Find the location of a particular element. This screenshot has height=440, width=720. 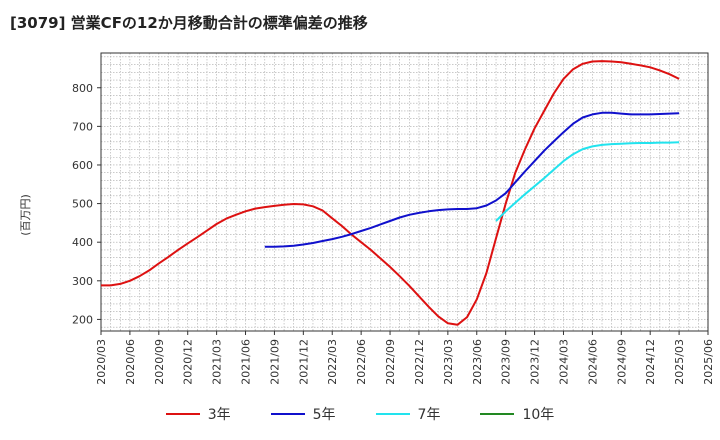

x-tick-label: 2021/03 is located at coordinates (217, 362).